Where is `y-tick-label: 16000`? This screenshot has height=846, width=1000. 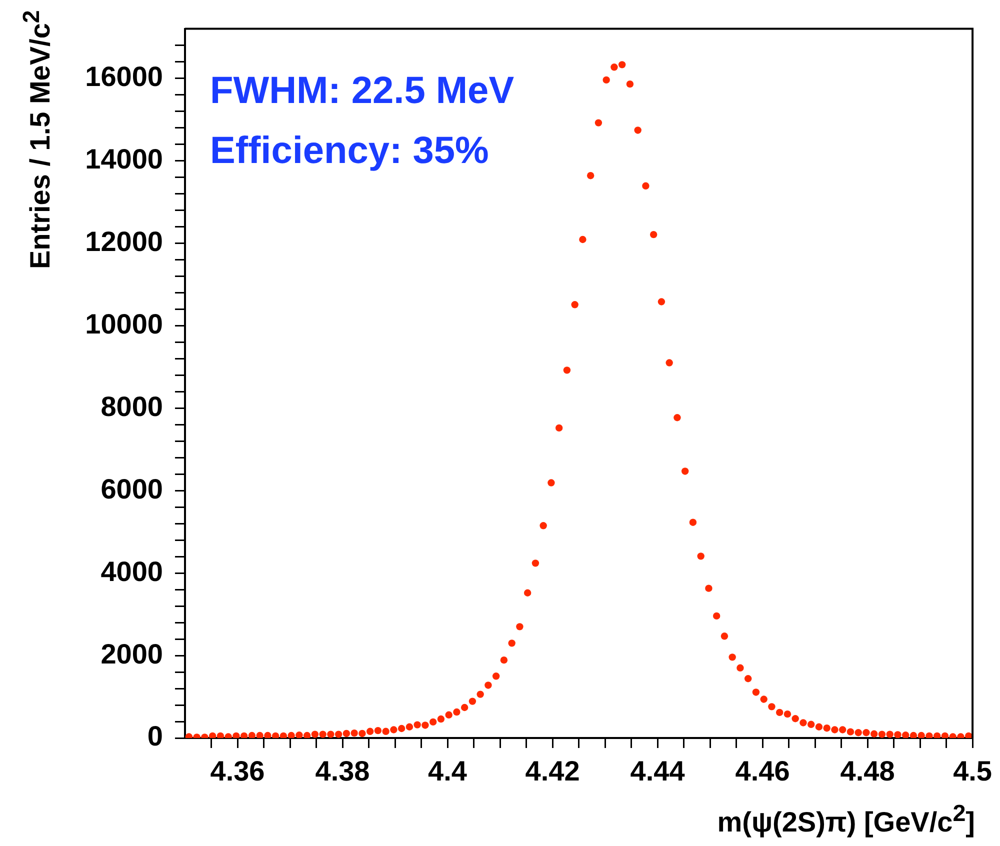
y-tick-label: 16000 is located at coordinates (124, 76).